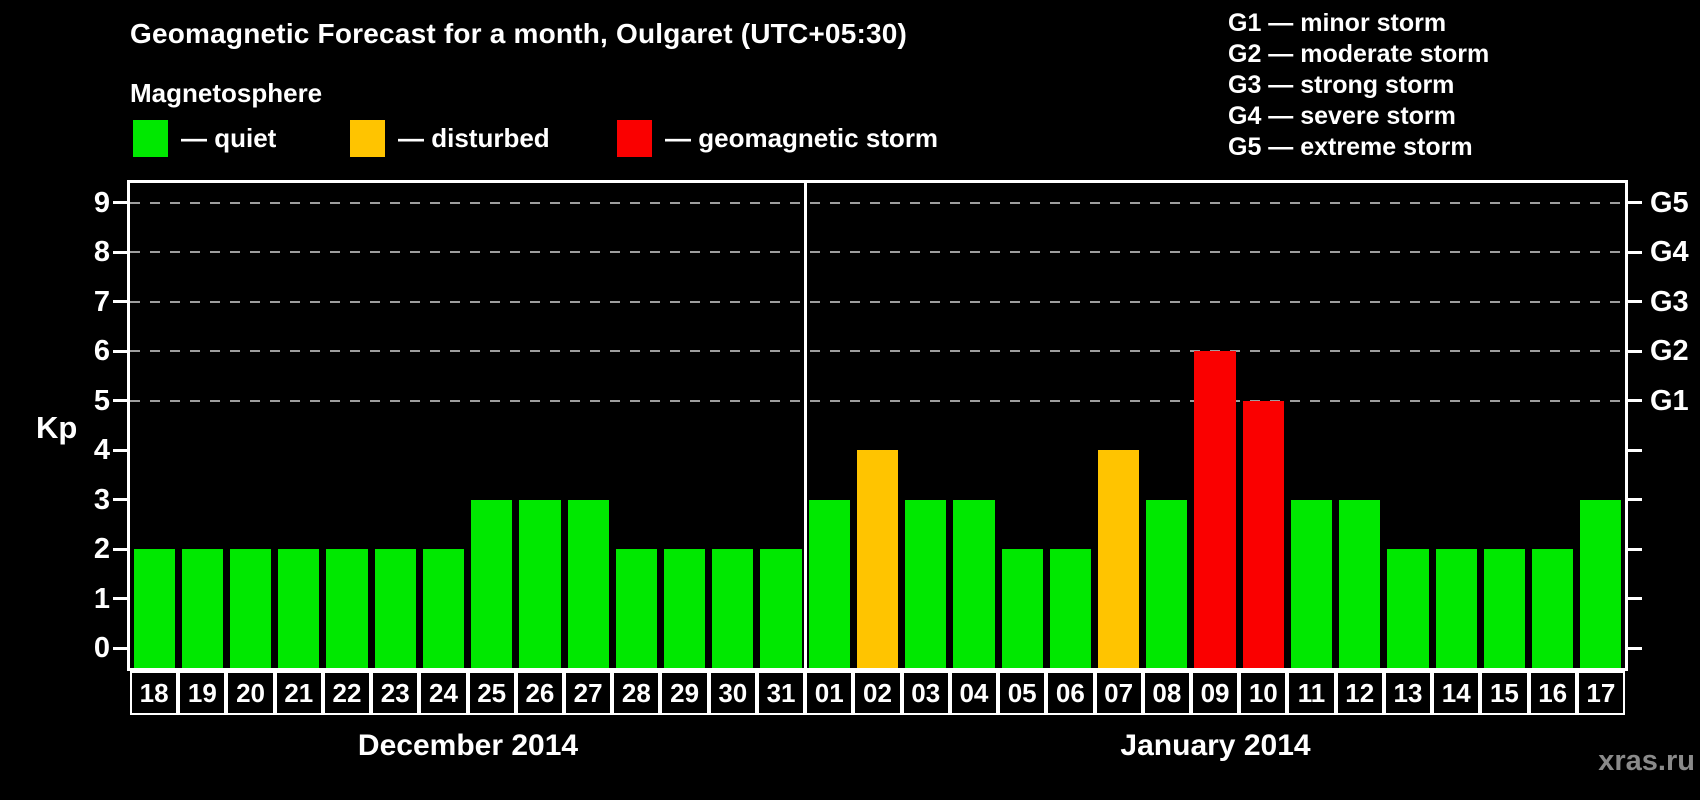 This screenshot has height=800, width=1700. Describe the element at coordinates (1669, 351) in the screenshot. I see `g-scale-axis-label-g2: G2` at that location.